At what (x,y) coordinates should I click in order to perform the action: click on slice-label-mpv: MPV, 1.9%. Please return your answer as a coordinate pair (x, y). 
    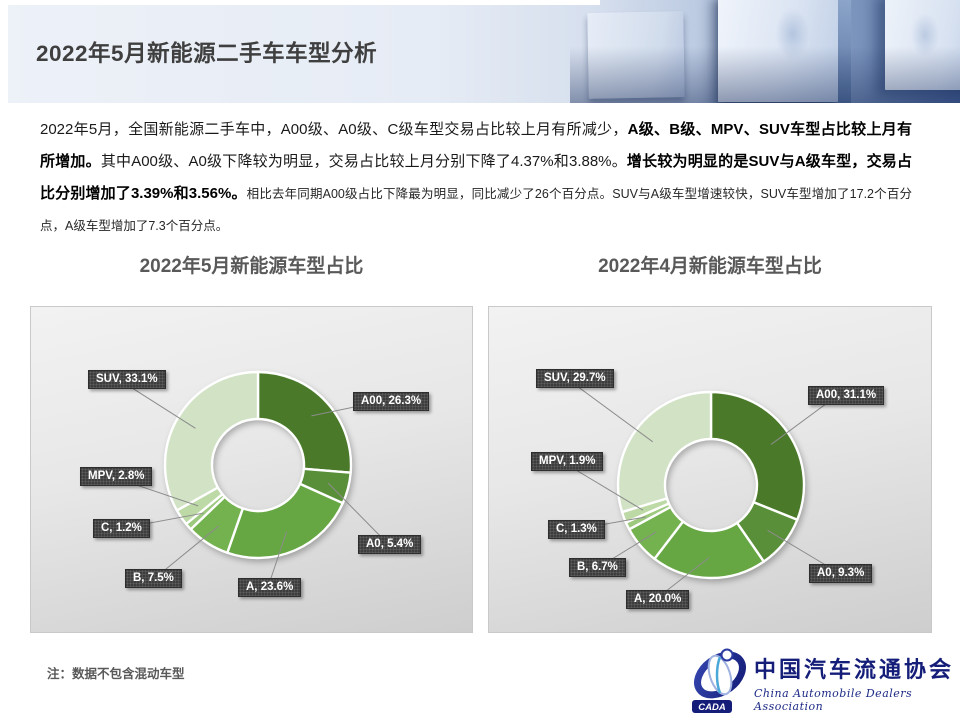
    Looking at the image, I should click on (567, 461).